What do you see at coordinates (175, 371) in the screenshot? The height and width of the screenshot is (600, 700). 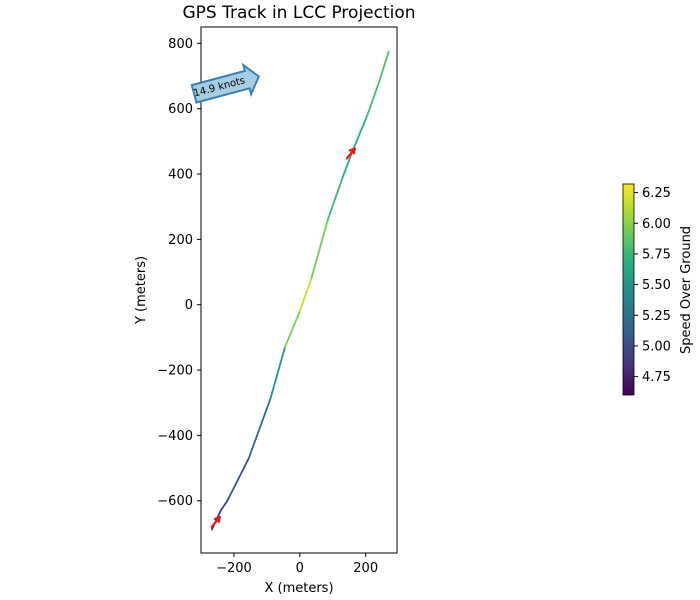 I see `y-tick-label: −200` at bounding box center [175, 371].